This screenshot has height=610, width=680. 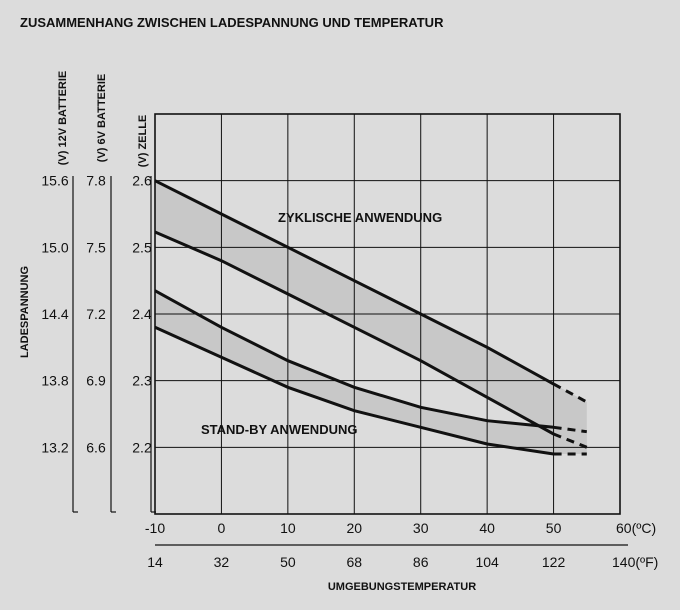 What do you see at coordinates (421, 528) in the screenshot?
I see `x-tick-c-4: 30` at bounding box center [421, 528].